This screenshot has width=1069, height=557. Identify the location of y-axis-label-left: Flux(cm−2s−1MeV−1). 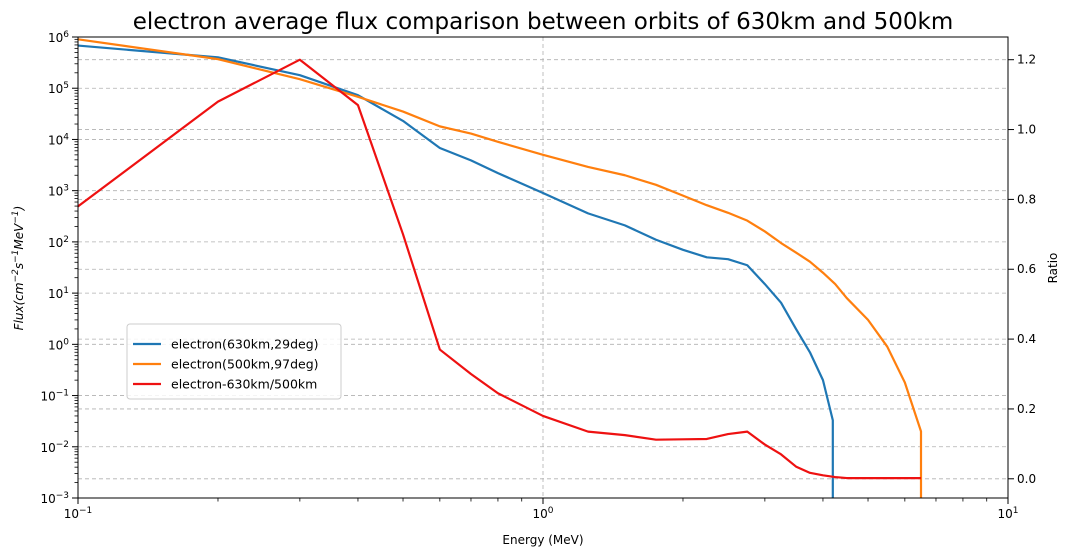
(18, 268).